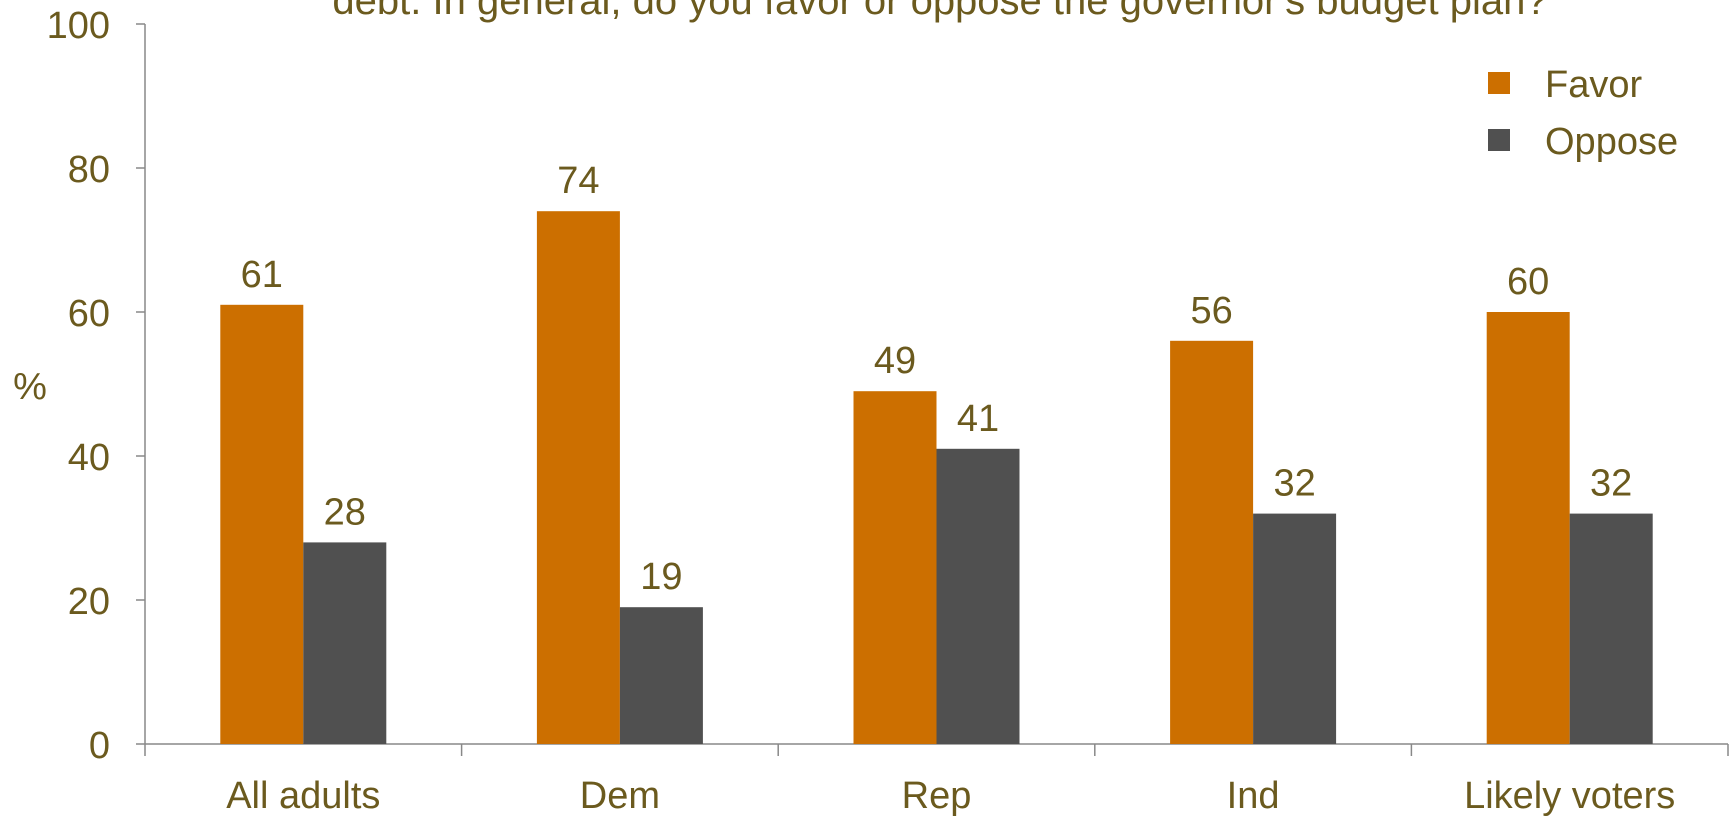 This screenshot has width=1736, height=817. Describe the element at coordinates (1593, 85) in the screenshot. I see `legend-label-favor: Favor` at that location.